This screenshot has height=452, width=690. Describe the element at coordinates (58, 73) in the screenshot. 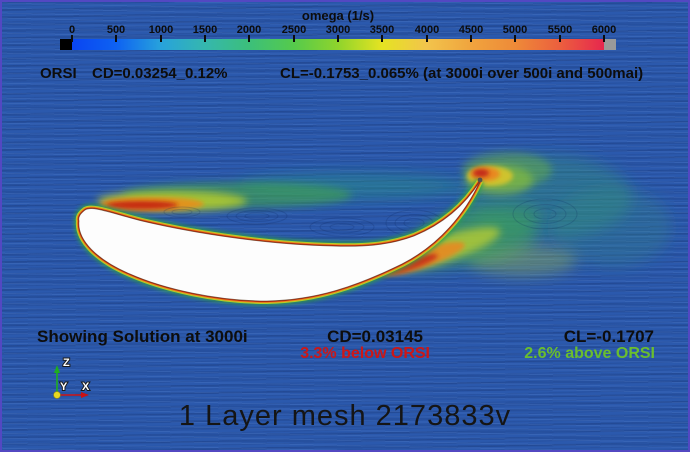

I see `reference-label: ORSI` at that location.